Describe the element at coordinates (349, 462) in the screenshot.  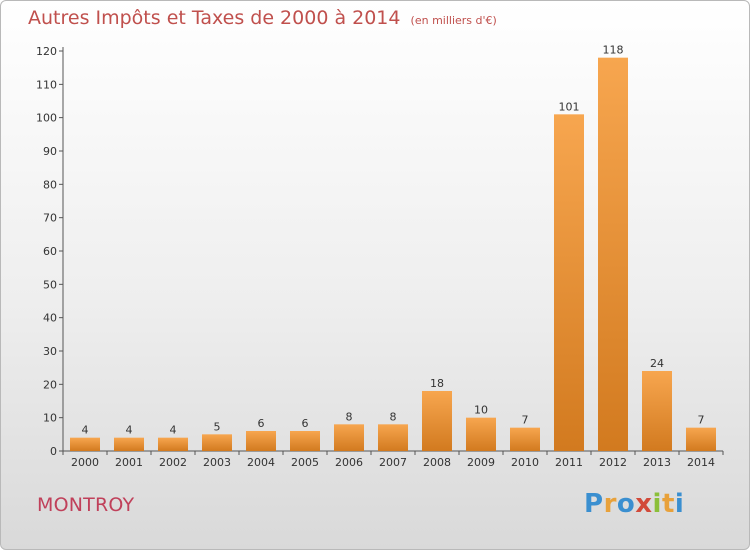
I see `x-tick-label: 2006` at that location.